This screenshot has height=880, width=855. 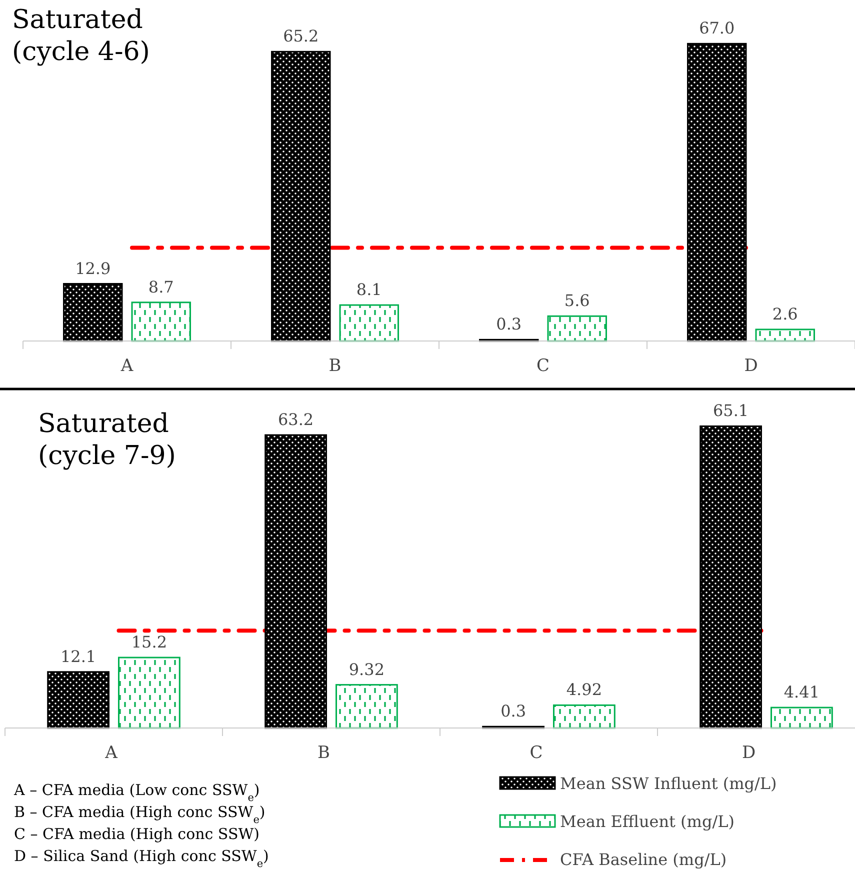 What do you see at coordinates (647, 821) in the screenshot?
I see `legend-label: Mean Effluent (mg/L)` at bounding box center [647, 821].